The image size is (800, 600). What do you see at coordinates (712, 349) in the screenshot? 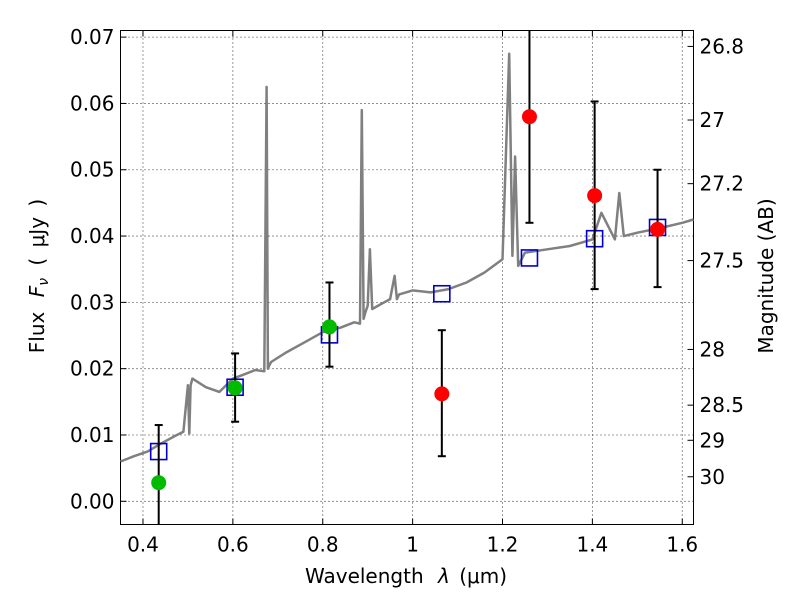
I see `mag-tick-label: 28` at bounding box center [712, 349].